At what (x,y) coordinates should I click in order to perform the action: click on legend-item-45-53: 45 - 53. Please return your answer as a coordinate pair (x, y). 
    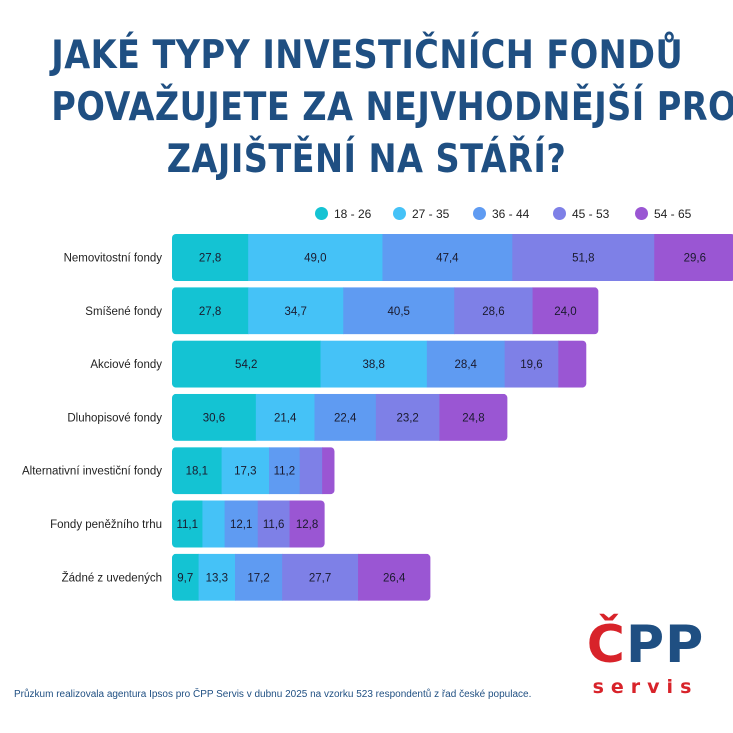
    Looking at the image, I should click on (581, 214).